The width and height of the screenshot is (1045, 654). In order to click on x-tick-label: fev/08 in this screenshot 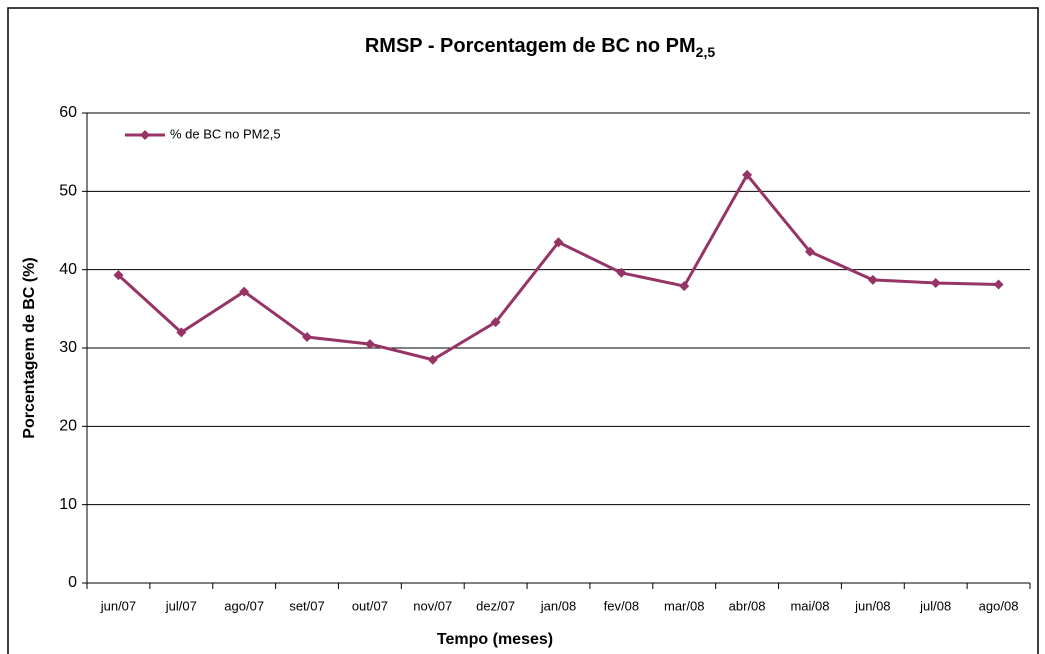, I will do `click(621, 605)`.